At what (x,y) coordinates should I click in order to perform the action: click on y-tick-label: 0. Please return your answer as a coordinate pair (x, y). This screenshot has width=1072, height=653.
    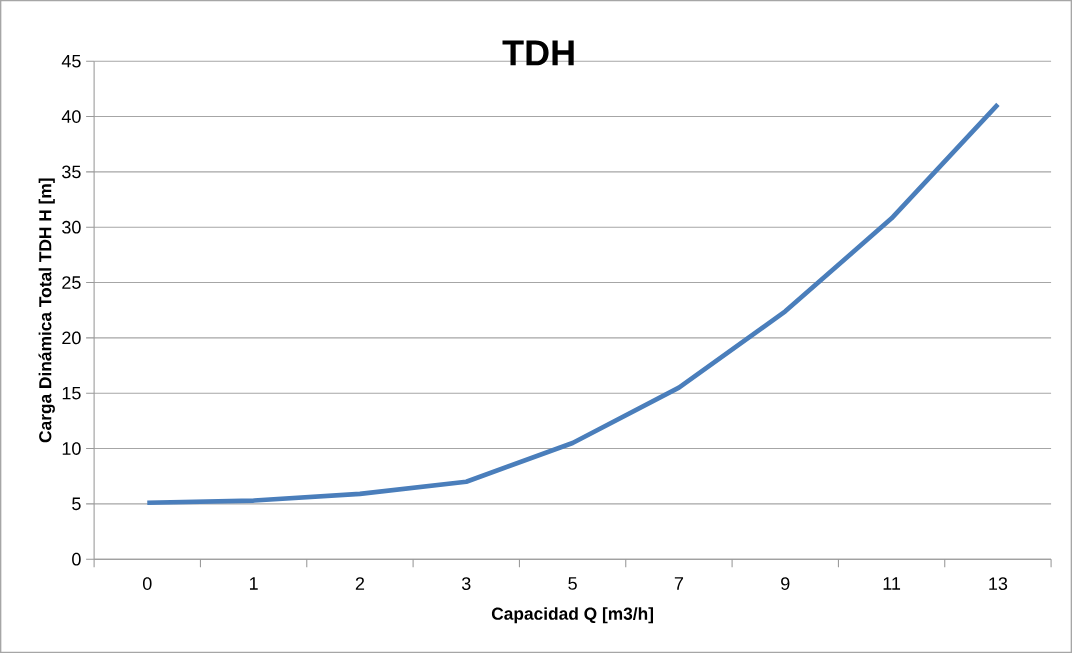
    Looking at the image, I should click on (76, 559).